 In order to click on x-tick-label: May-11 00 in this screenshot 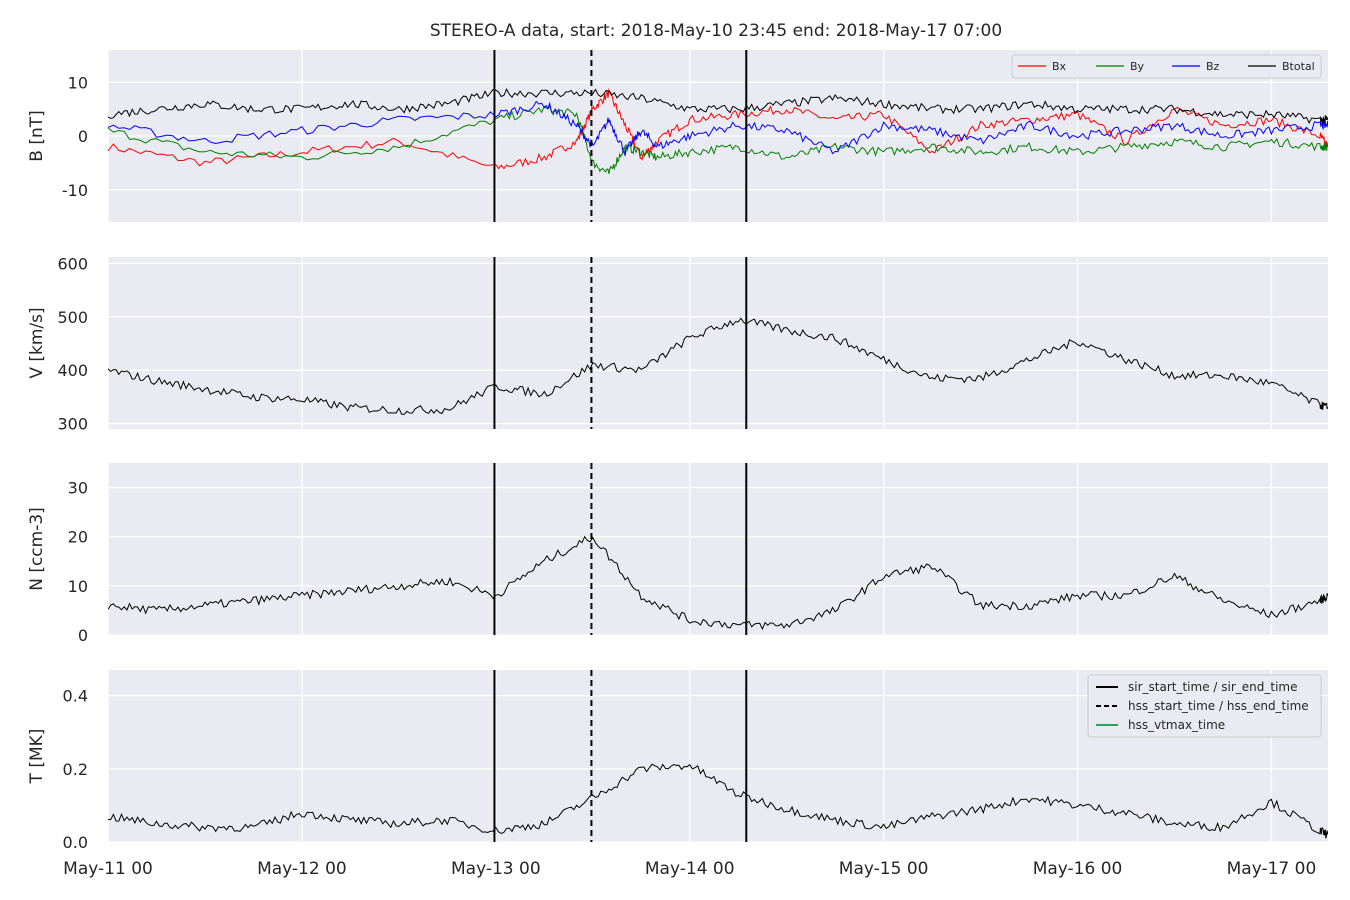, I will do `click(108, 869)`.